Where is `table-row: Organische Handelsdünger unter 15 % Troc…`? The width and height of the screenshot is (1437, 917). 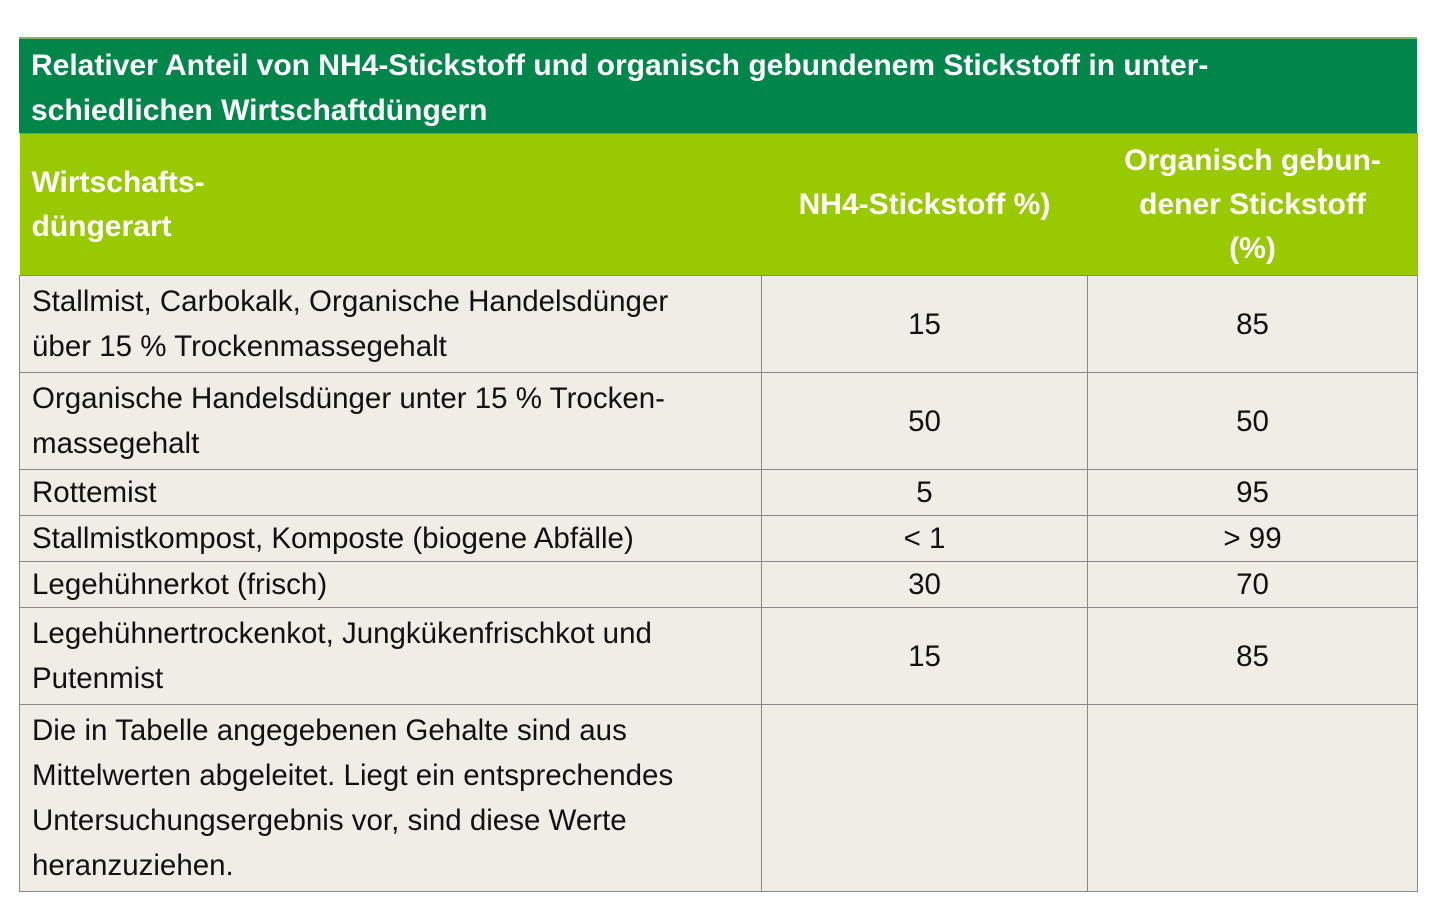
table-row: Organische Handelsdünger unter 15 % Troc… is located at coordinates (718, 421).